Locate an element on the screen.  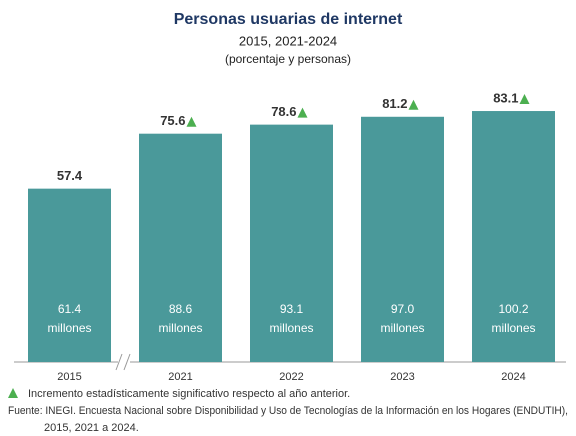
people-label: 97.0 is located at coordinates (403, 309).